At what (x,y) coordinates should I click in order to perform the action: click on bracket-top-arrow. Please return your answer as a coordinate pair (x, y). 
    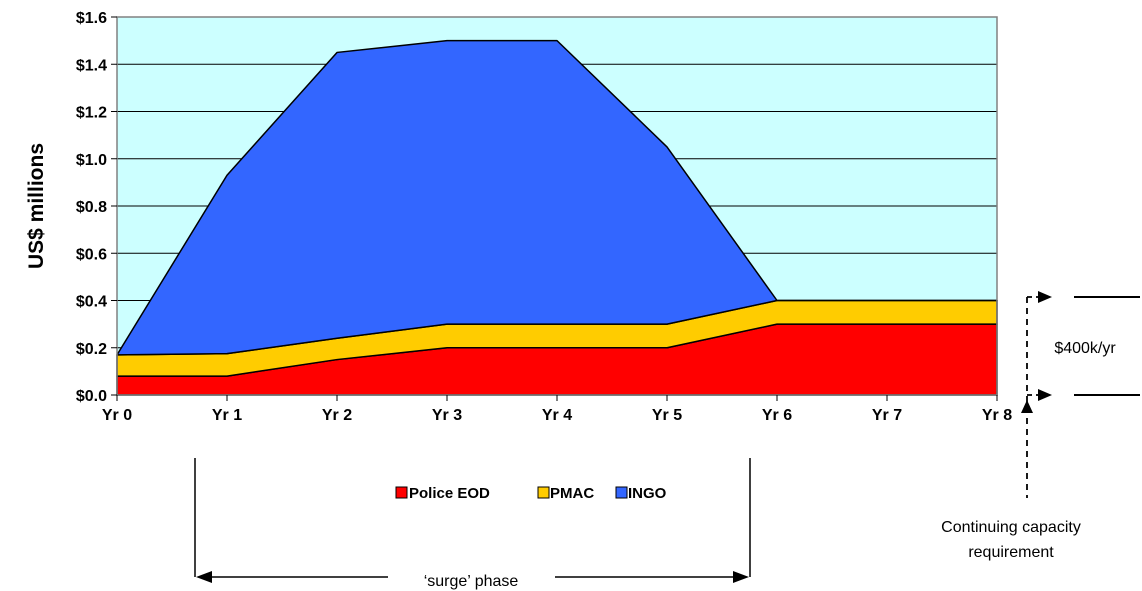
    Looking at the image, I should click on (1045, 297).